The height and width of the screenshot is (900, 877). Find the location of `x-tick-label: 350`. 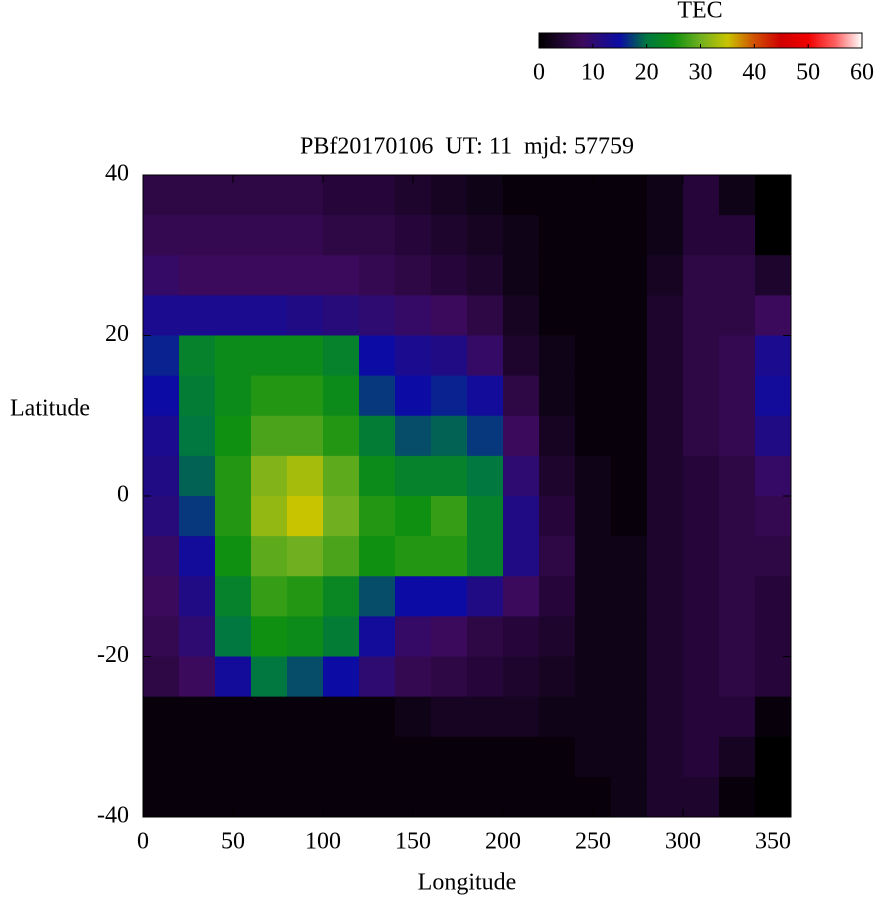

x-tick-label: 350 is located at coordinates (773, 842).